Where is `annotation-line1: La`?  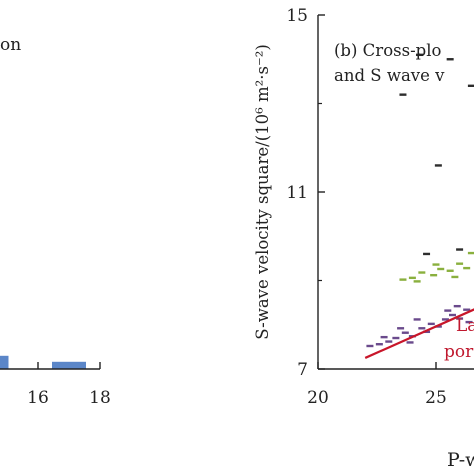 annotation-line1: La is located at coordinates (465, 326).